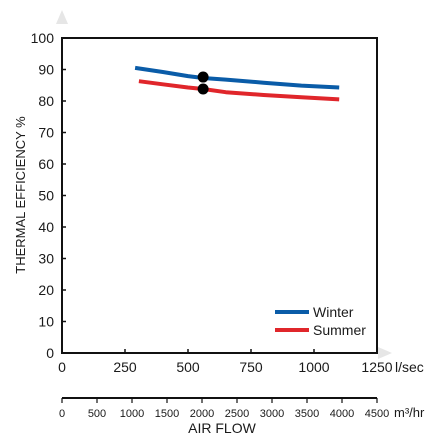  I want to click on legend-label-winter: Winter, so click(333, 312).